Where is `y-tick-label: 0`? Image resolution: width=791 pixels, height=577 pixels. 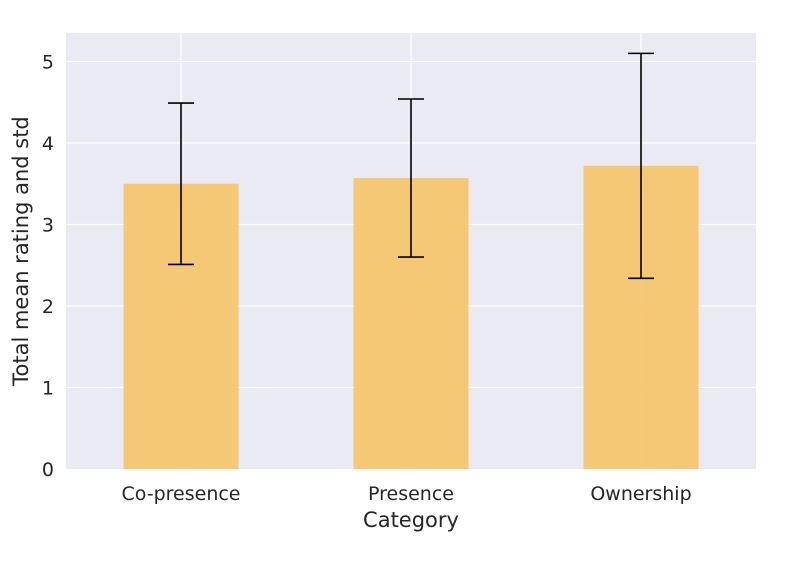 y-tick-label: 0 is located at coordinates (48, 470).